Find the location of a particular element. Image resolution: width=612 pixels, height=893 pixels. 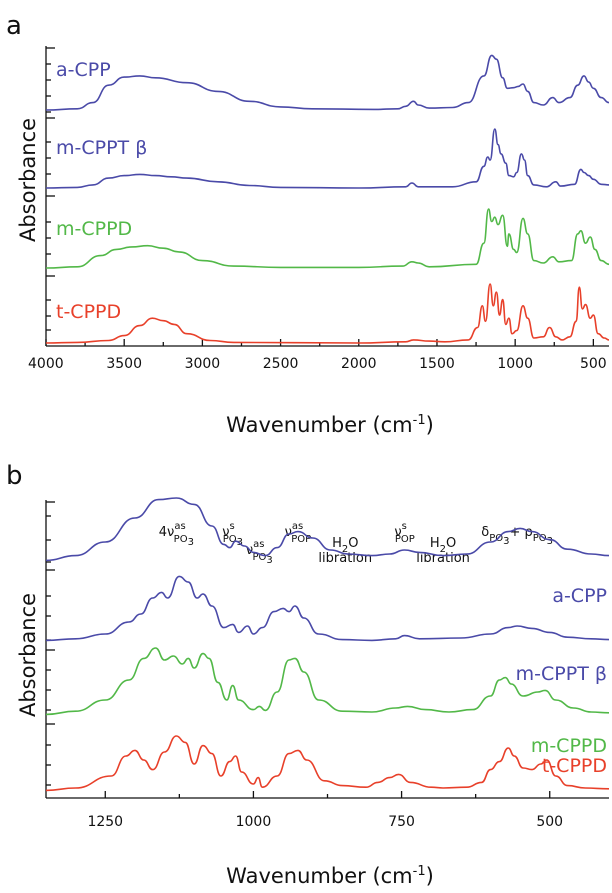

band-annotation: νas PO3 is located at coordinates (259, 552).